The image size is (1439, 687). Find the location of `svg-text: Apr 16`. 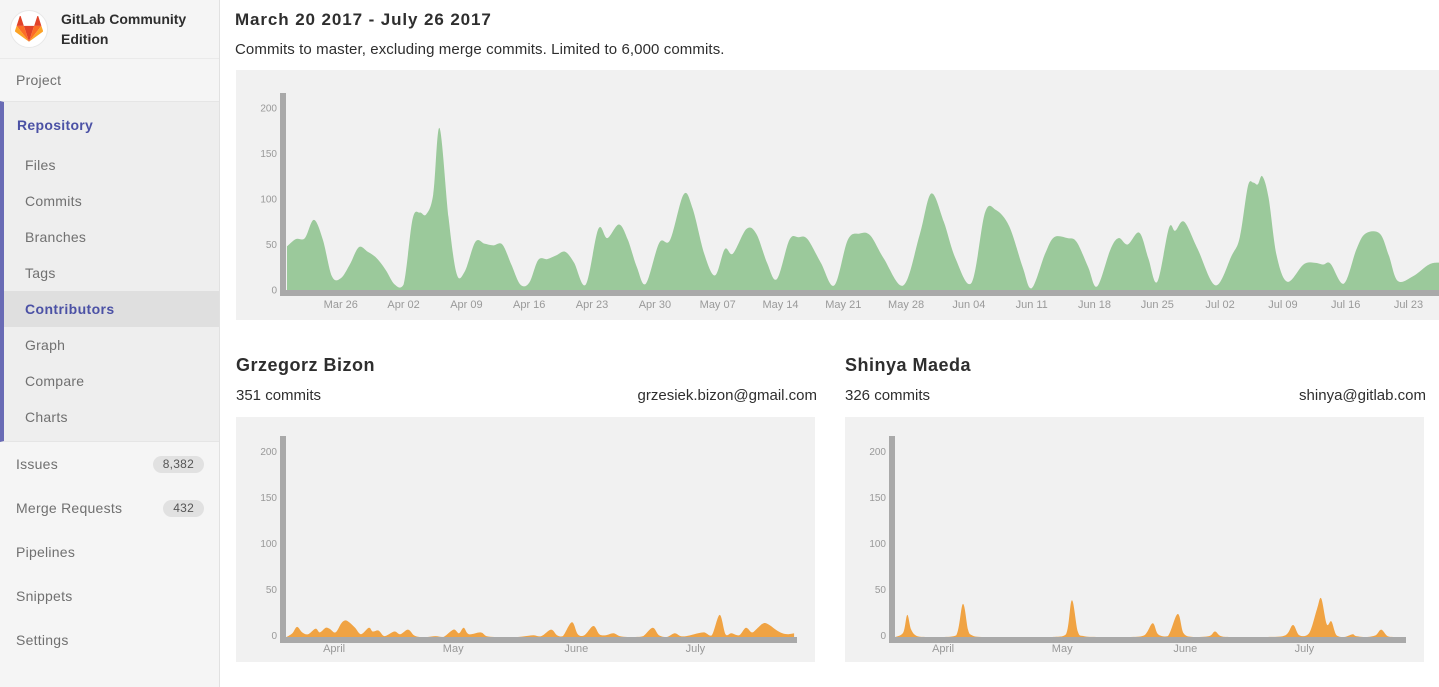

svg-text: Apr 16 is located at coordinates (529, 305).